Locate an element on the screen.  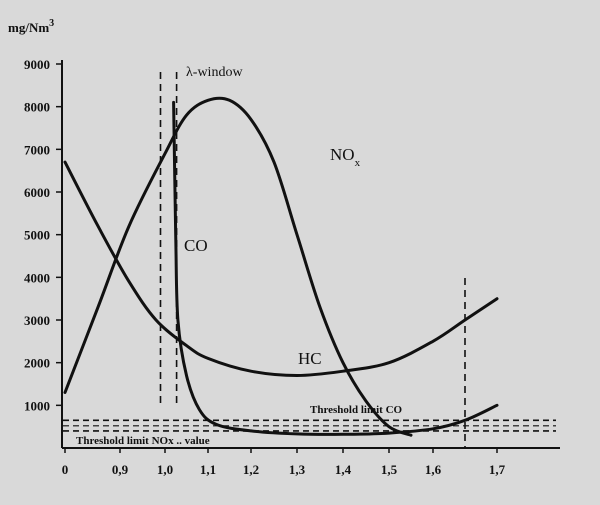
threshold-lines is located at coordinates (309, 425).